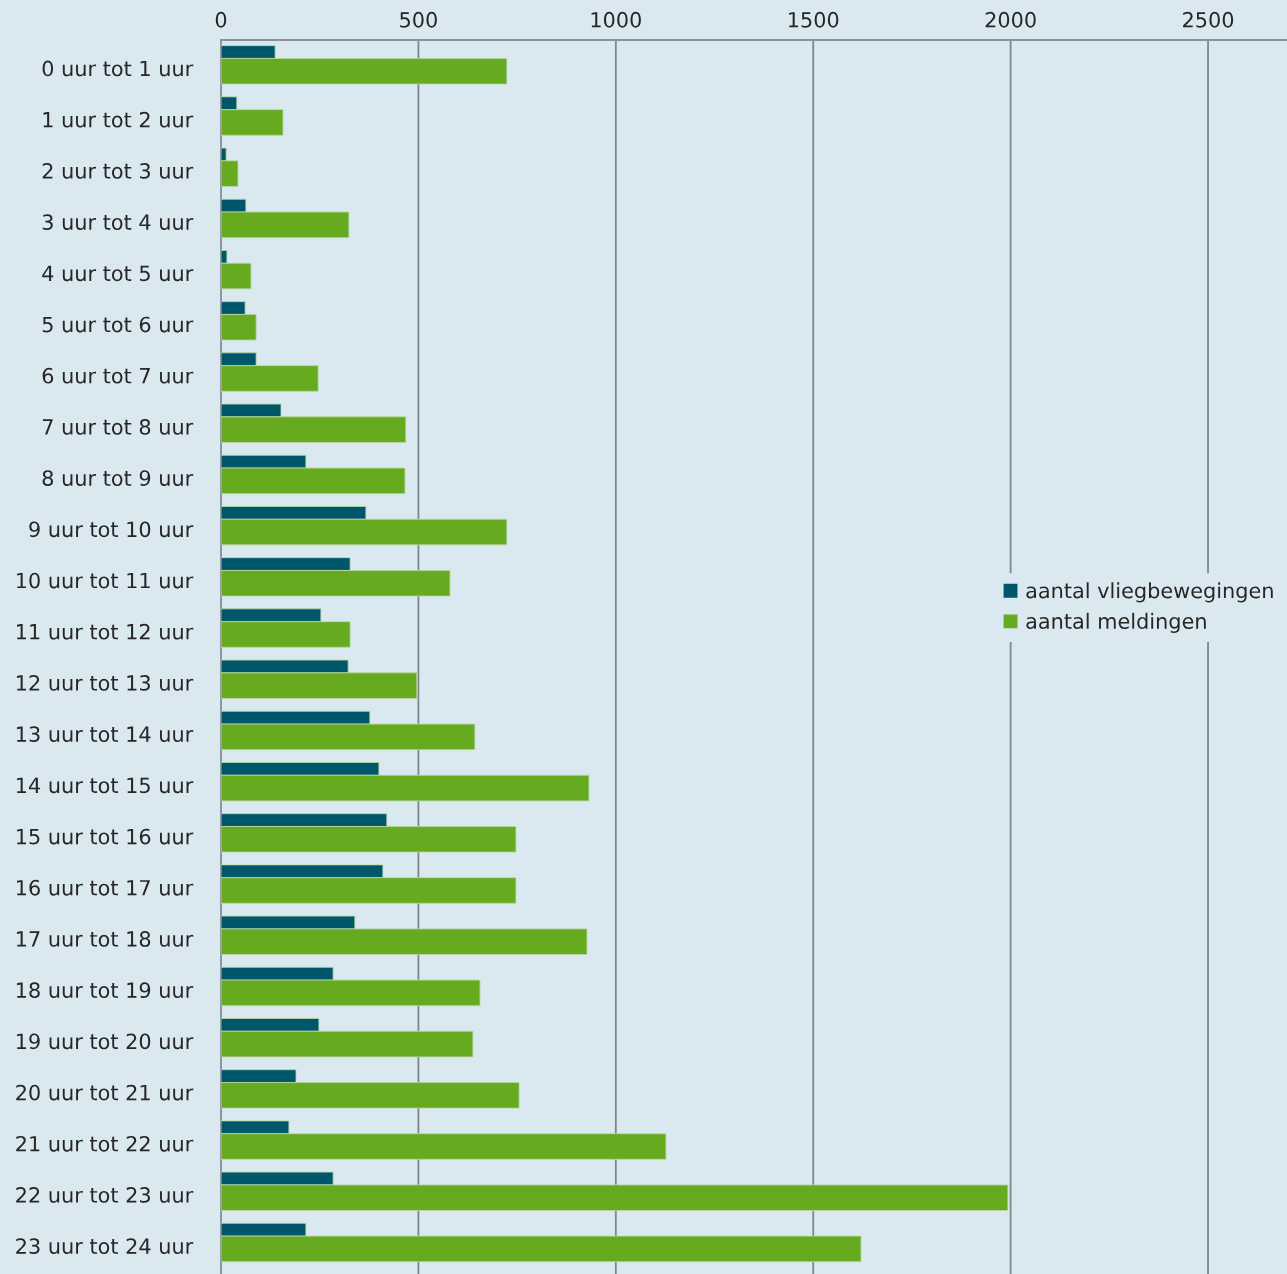 The width and height of the screenshot is (1287, 1274). Describe the element at coordinates (105, 1143) in the screenshot. I see `y-tick-label: 21 uur tot 22 uur` at that location.